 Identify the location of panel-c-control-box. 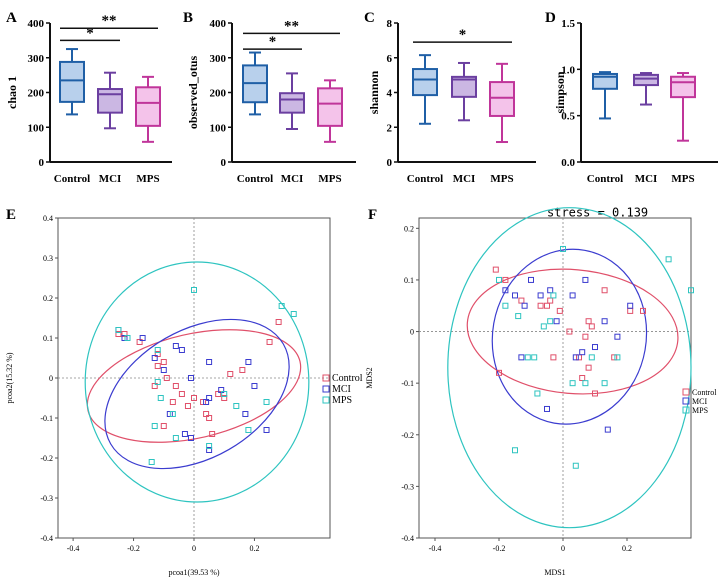
(425, 82).